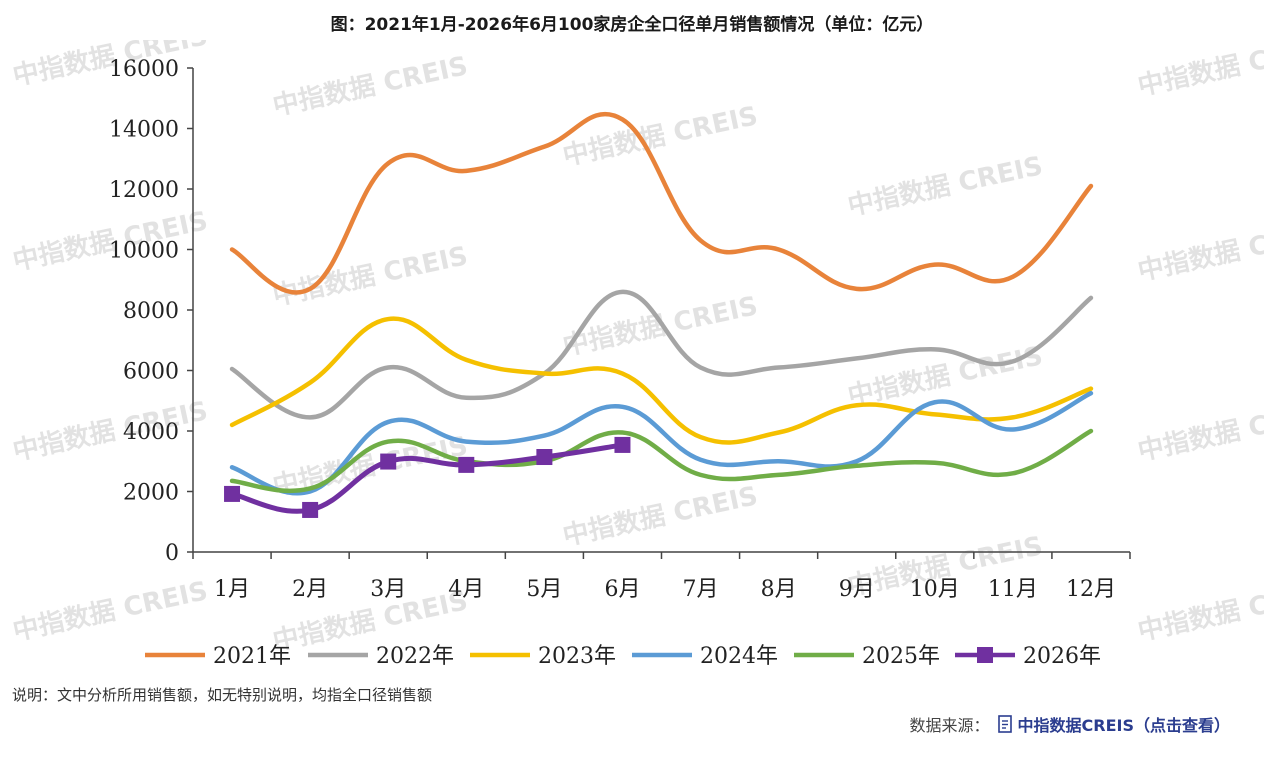 This screenshot has height=760, width=1264. What do you see at coordinates (622, 589) in the screenshot?
I see `x-tick-label: 6月` at bounding box center [622, 589].